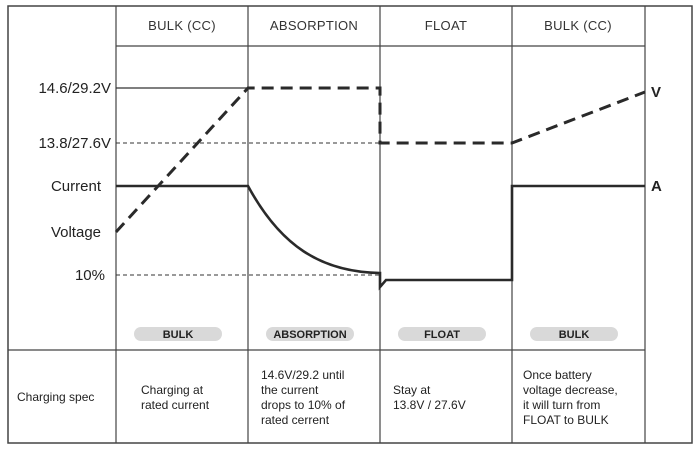 The width and height of the screenshot is (700, 451). Describe the element at coordinates (55, 397) in the screenshot. I see `spec-row-label: Charging spec` at that location.